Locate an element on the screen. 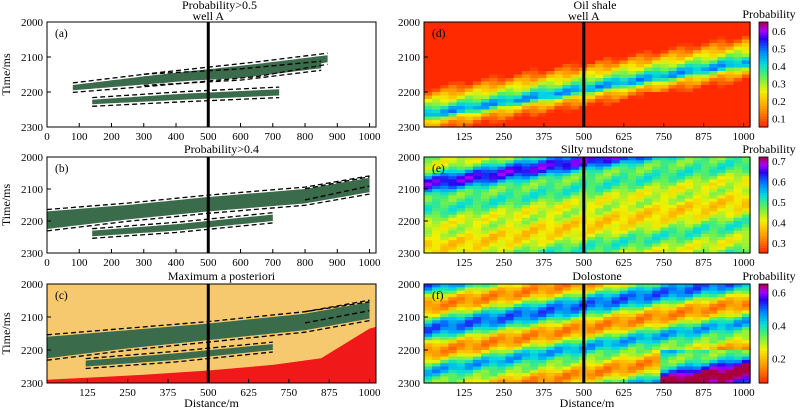 The width and height of the screenshot is (800, 409). panel-label: (c) is located at coordinates (61, 296).